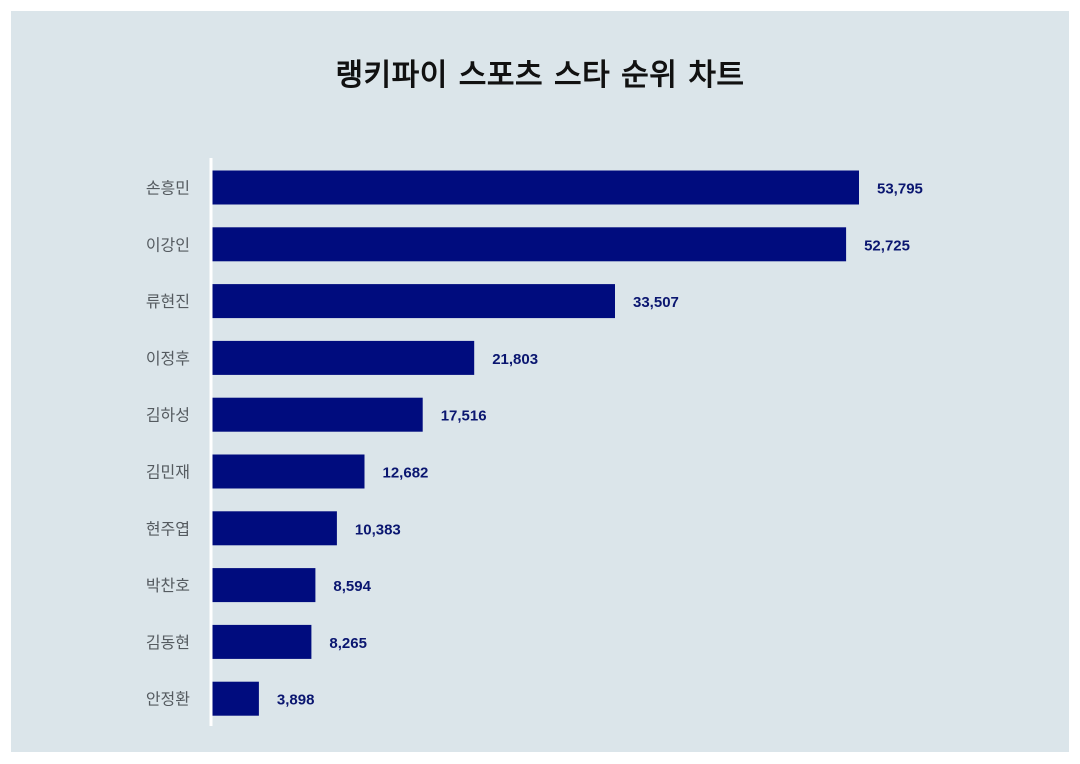 This screenshot has height=764, width=1080. I want to click on value-label: 12,682, so click(406, 473).